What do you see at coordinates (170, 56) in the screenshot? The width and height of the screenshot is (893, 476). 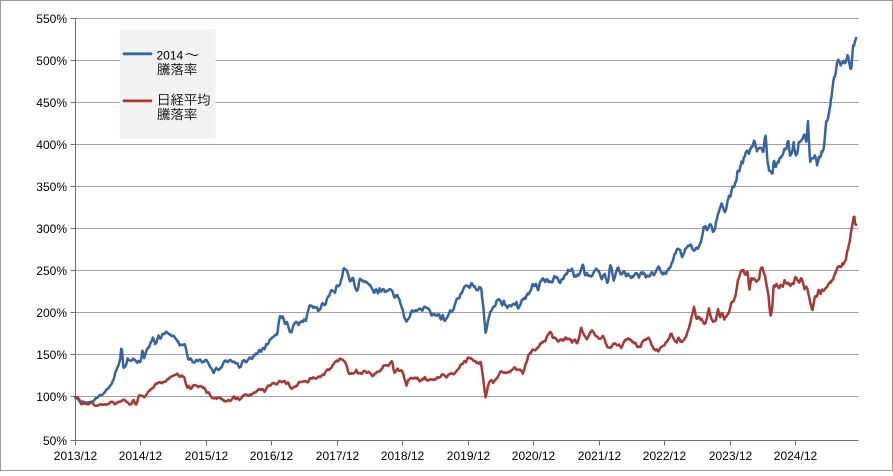 I see `svg-text: 2014` at bounding box center [170, 56].